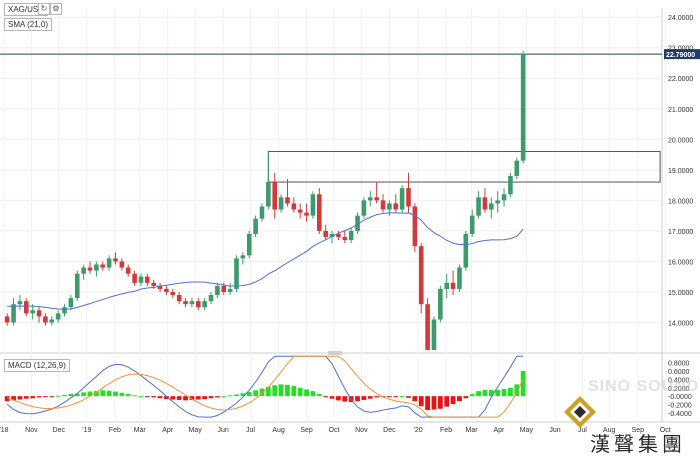 This screenshot has width=700, height=457. I want to click on pane-divider-handle, so click(335, 353).